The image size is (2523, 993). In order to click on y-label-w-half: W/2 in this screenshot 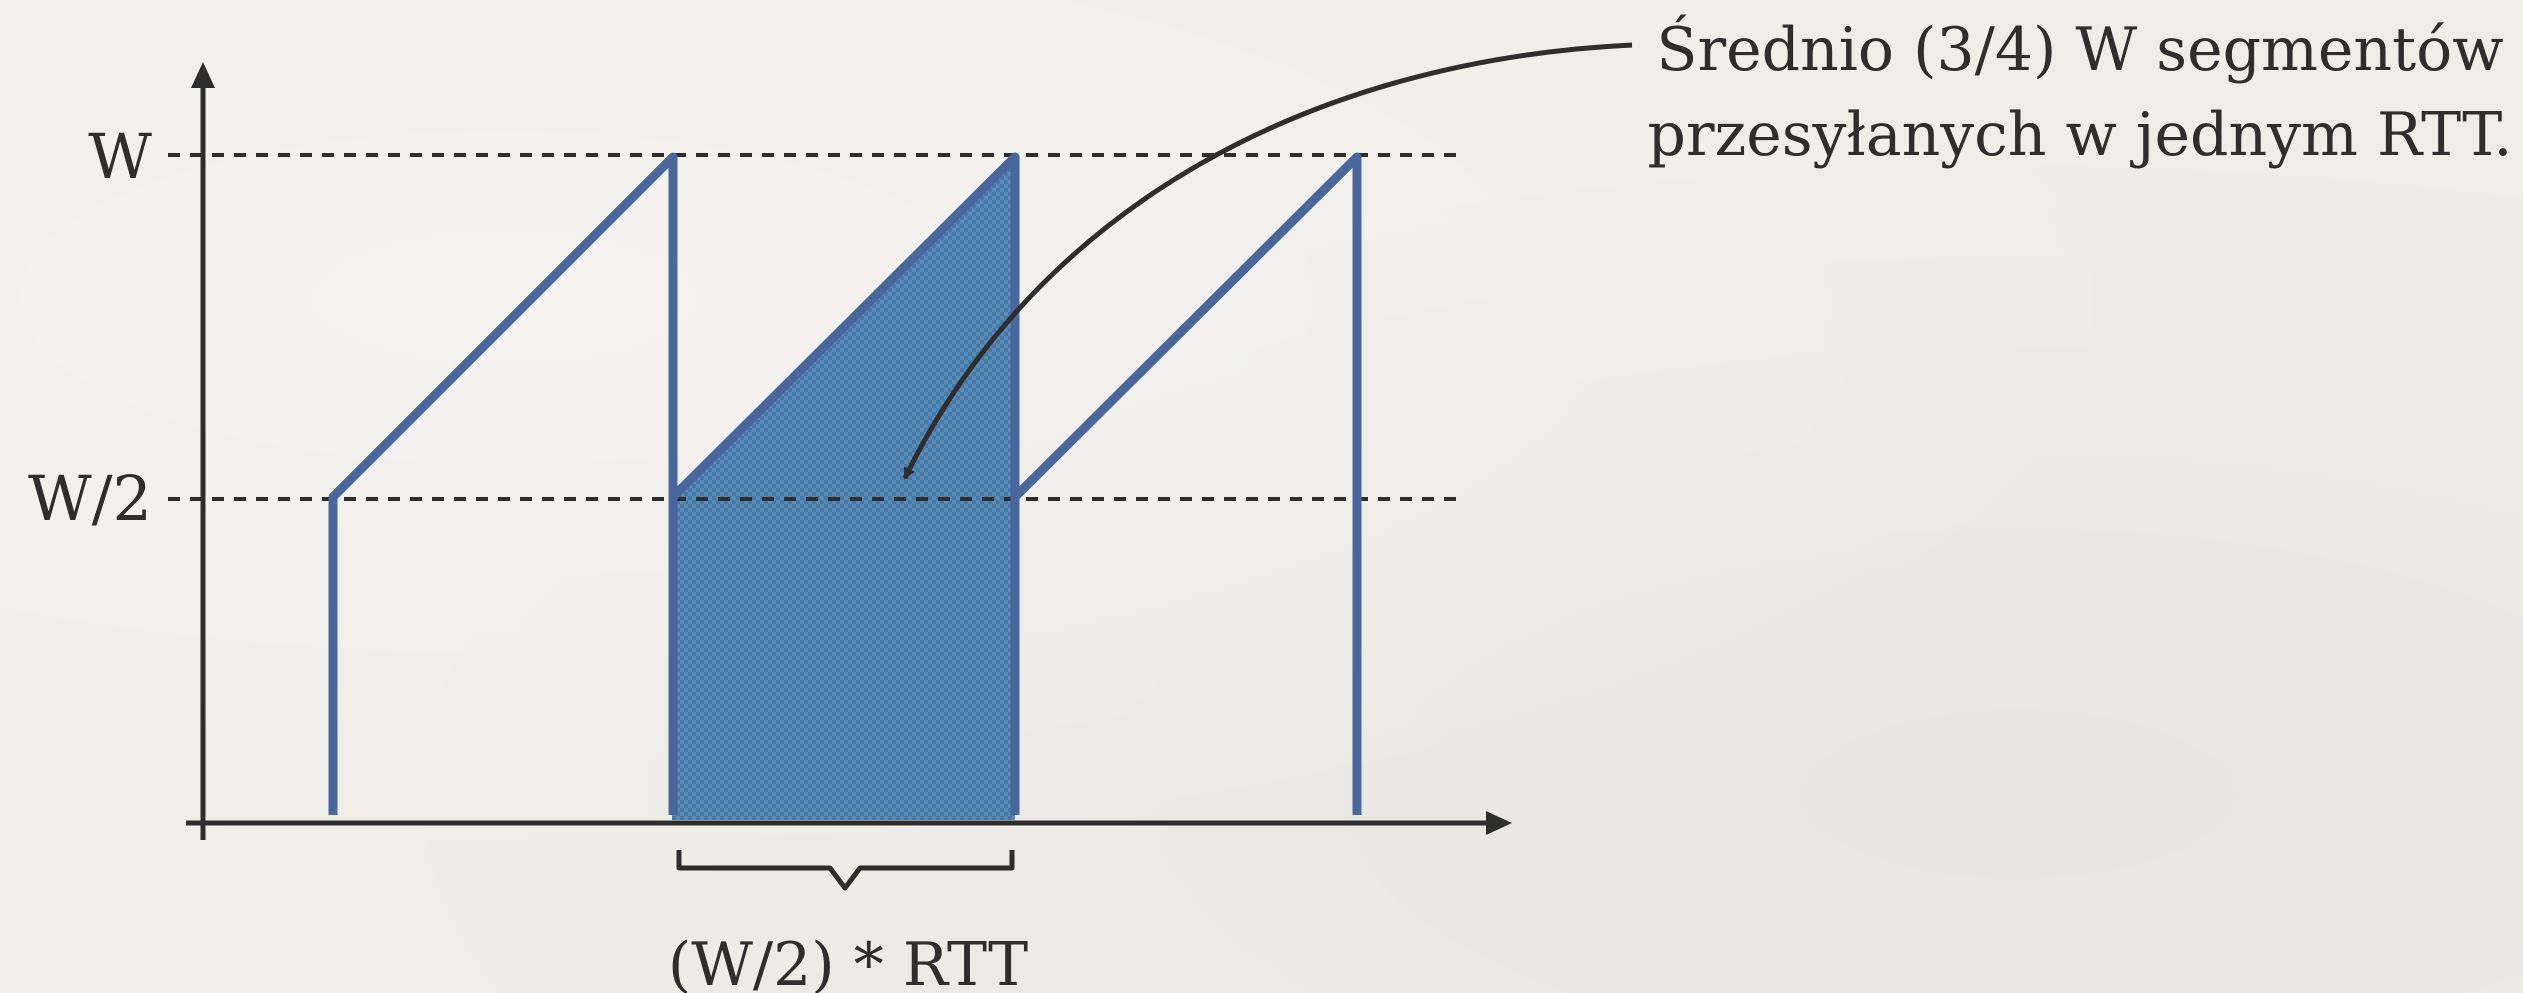, I will do `click(90, 498)`.